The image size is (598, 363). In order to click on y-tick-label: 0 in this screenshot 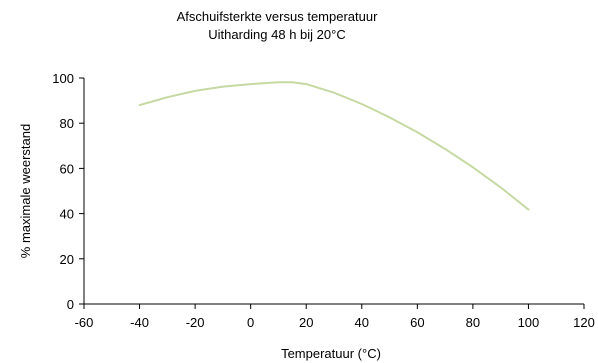, I will do `click(70, 304)`.